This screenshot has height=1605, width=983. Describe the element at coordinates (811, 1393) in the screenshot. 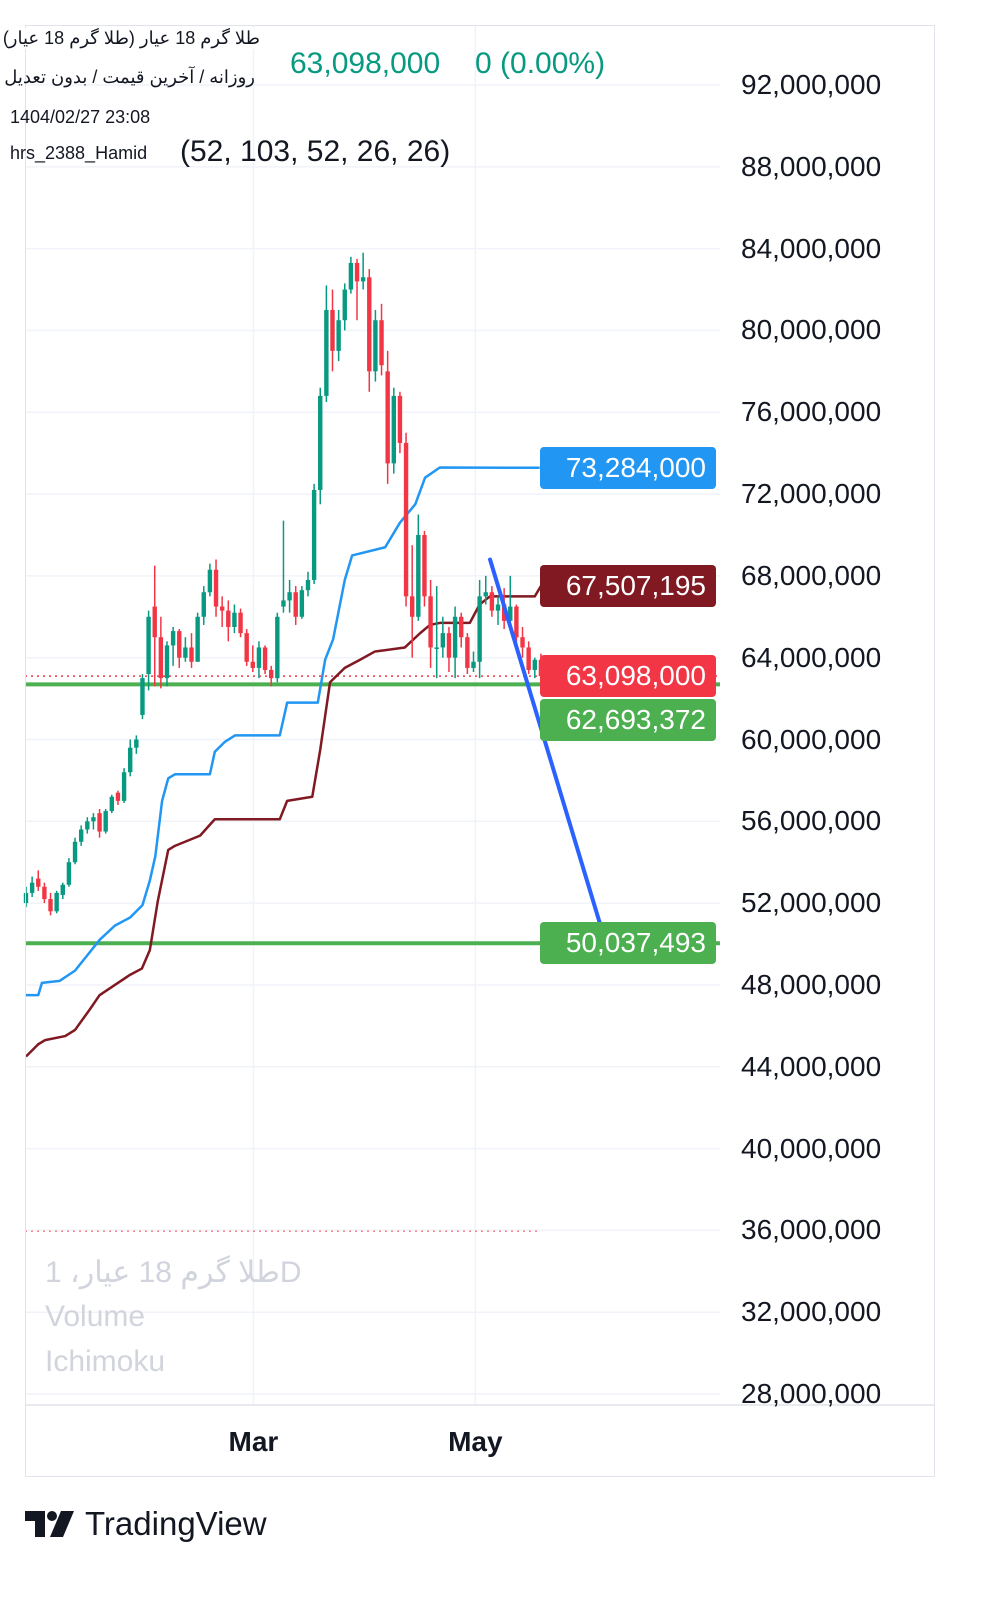

I see `price-tick-label: 28,000,000` at that location.